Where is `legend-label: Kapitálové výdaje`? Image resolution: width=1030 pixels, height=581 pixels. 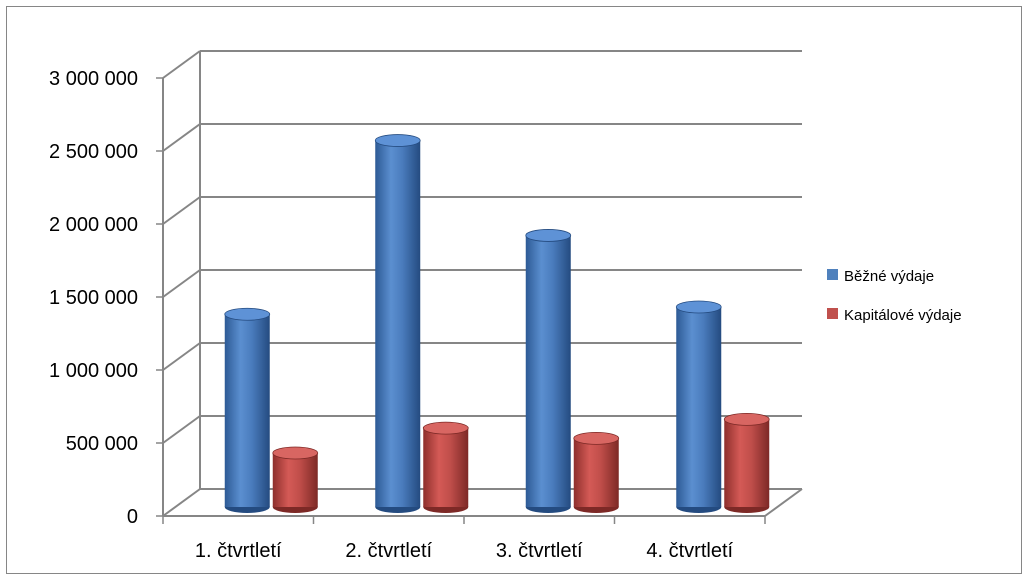
legend-label: Kapitálové výdaje is located at coordinates (903, 315).